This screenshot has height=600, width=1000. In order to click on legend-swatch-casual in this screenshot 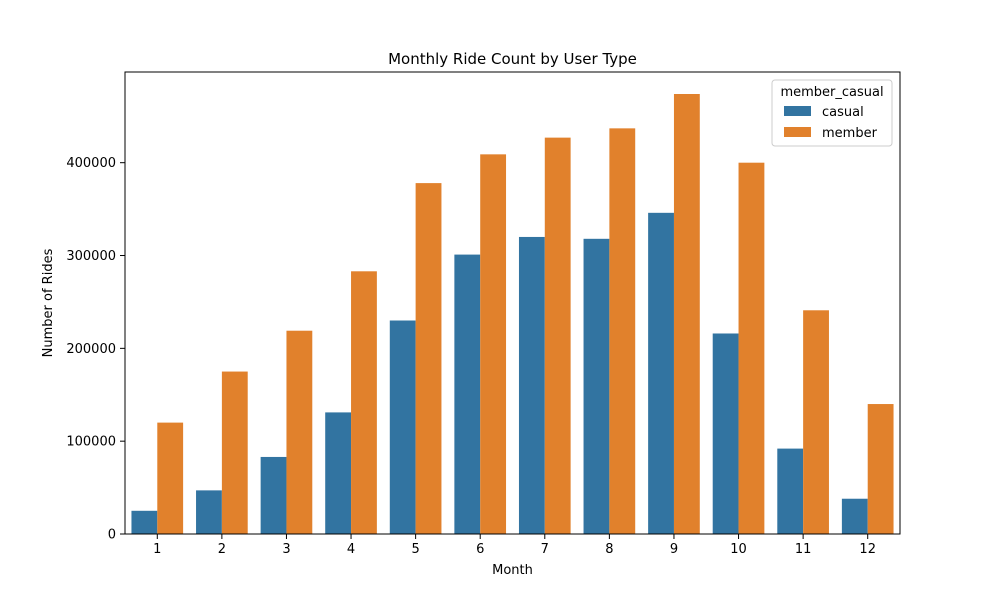, I will do `click(797, 111)`.